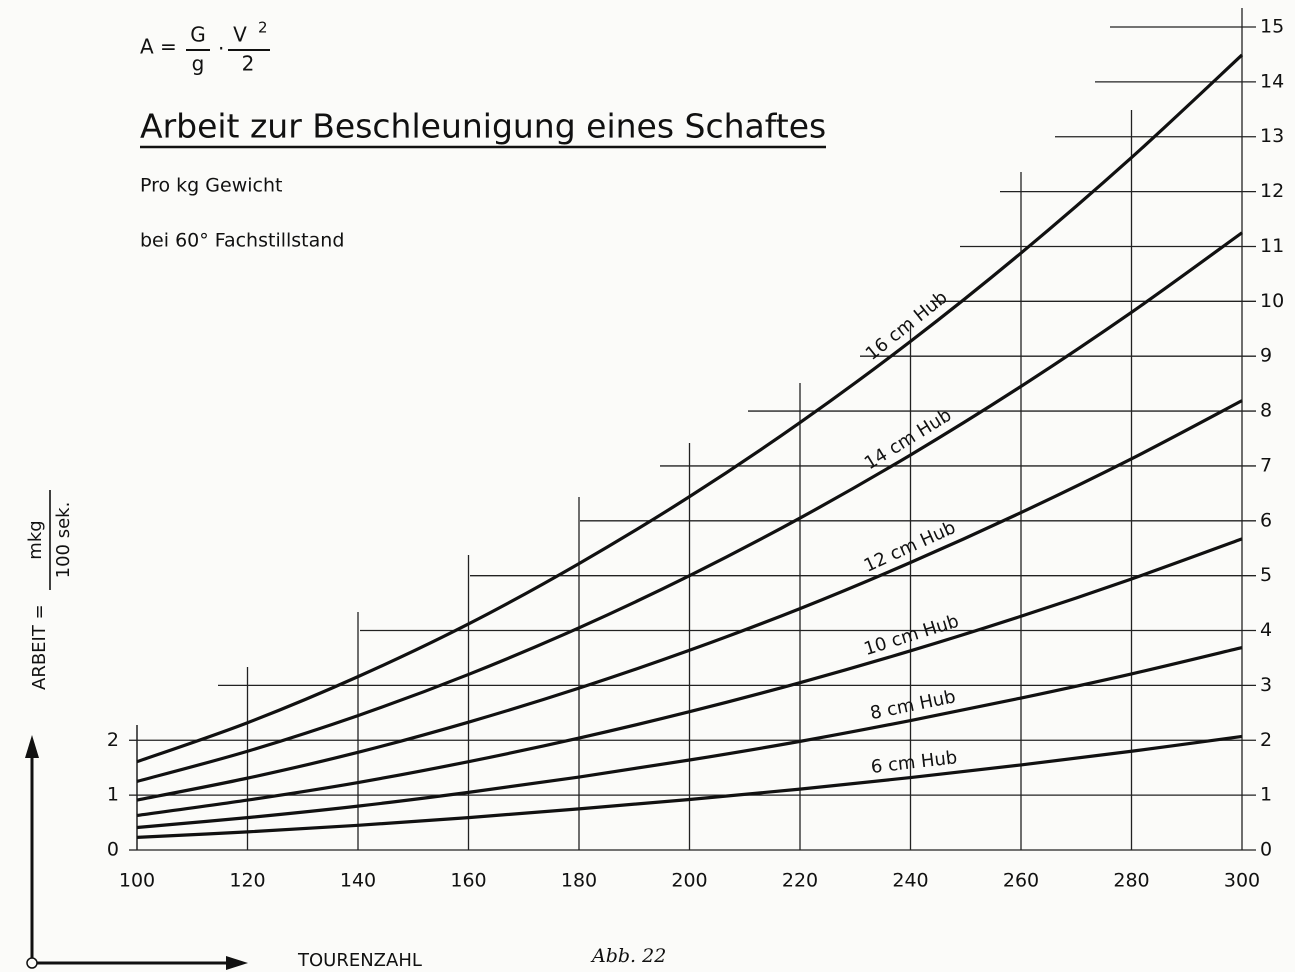 This screenshot has height=972, width=1295. I want to click on series-label: 16 cm Hub, so click(907, 326).